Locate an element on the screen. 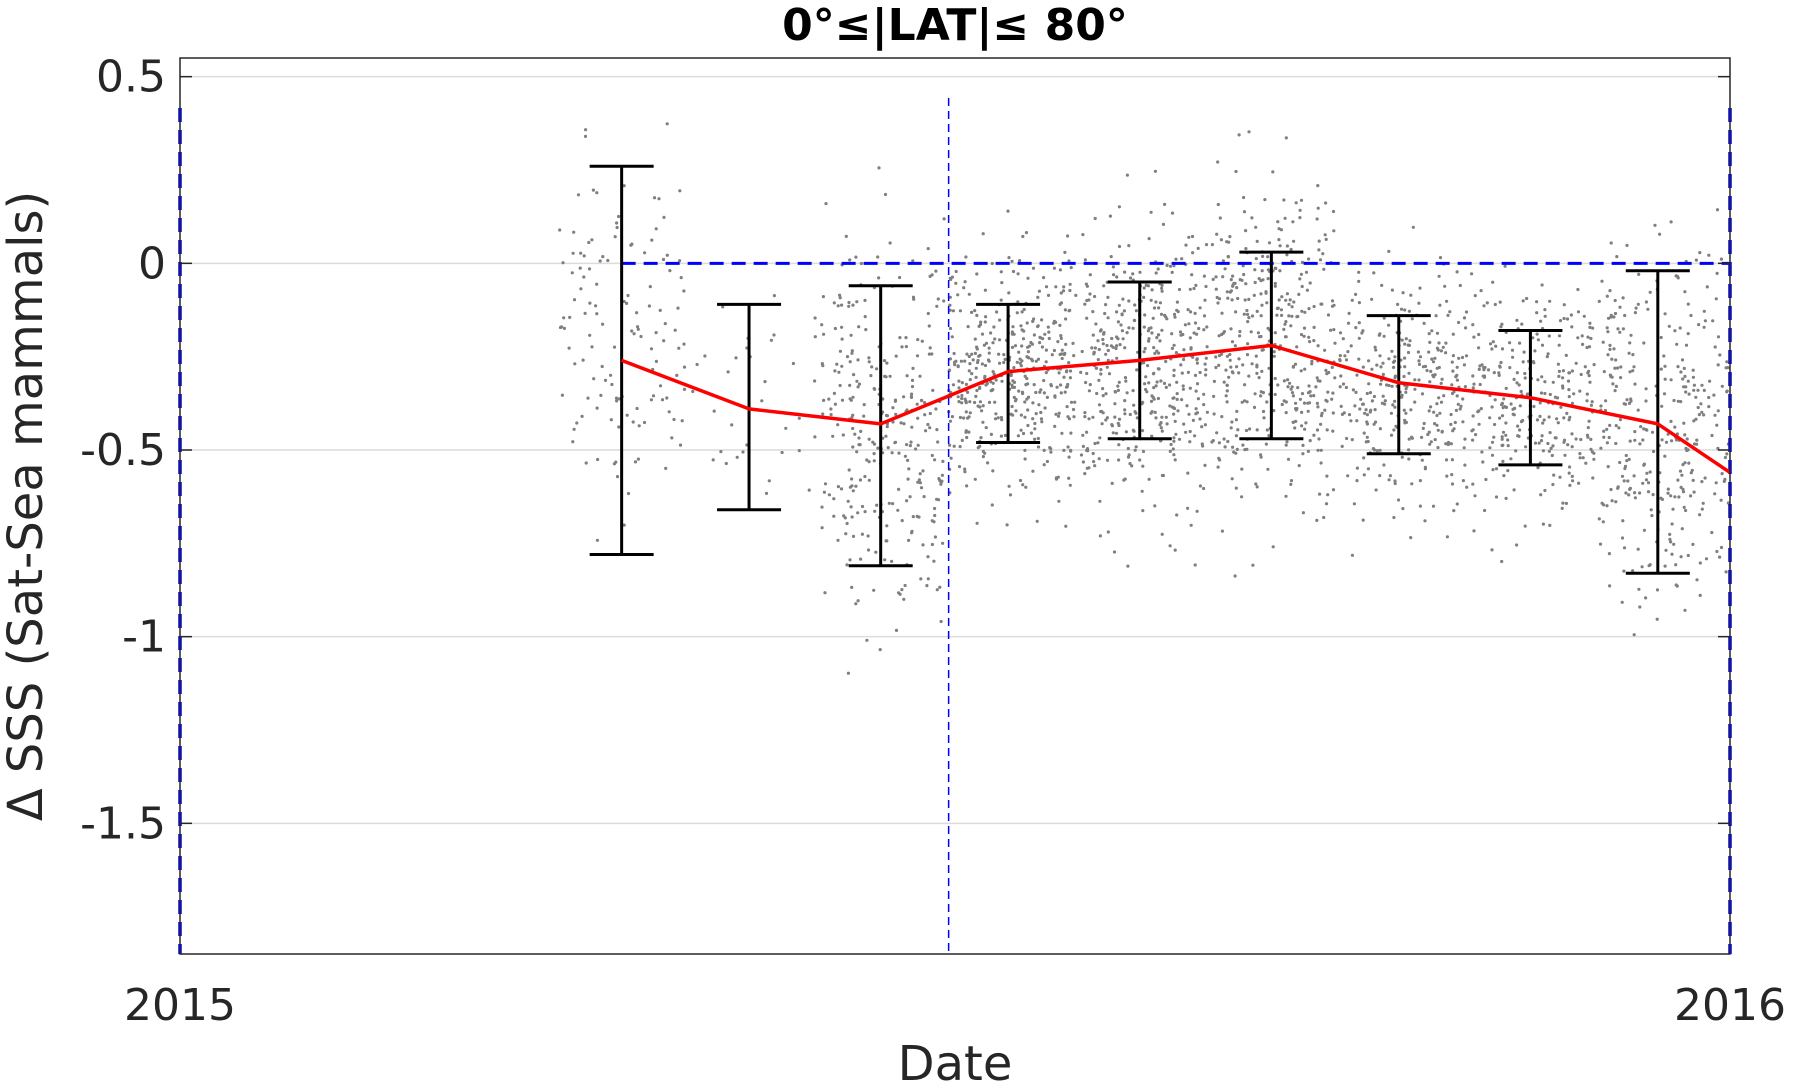  chart-title: 0°≤|LAT|≤ 80° is located at coordinates (955, 25).